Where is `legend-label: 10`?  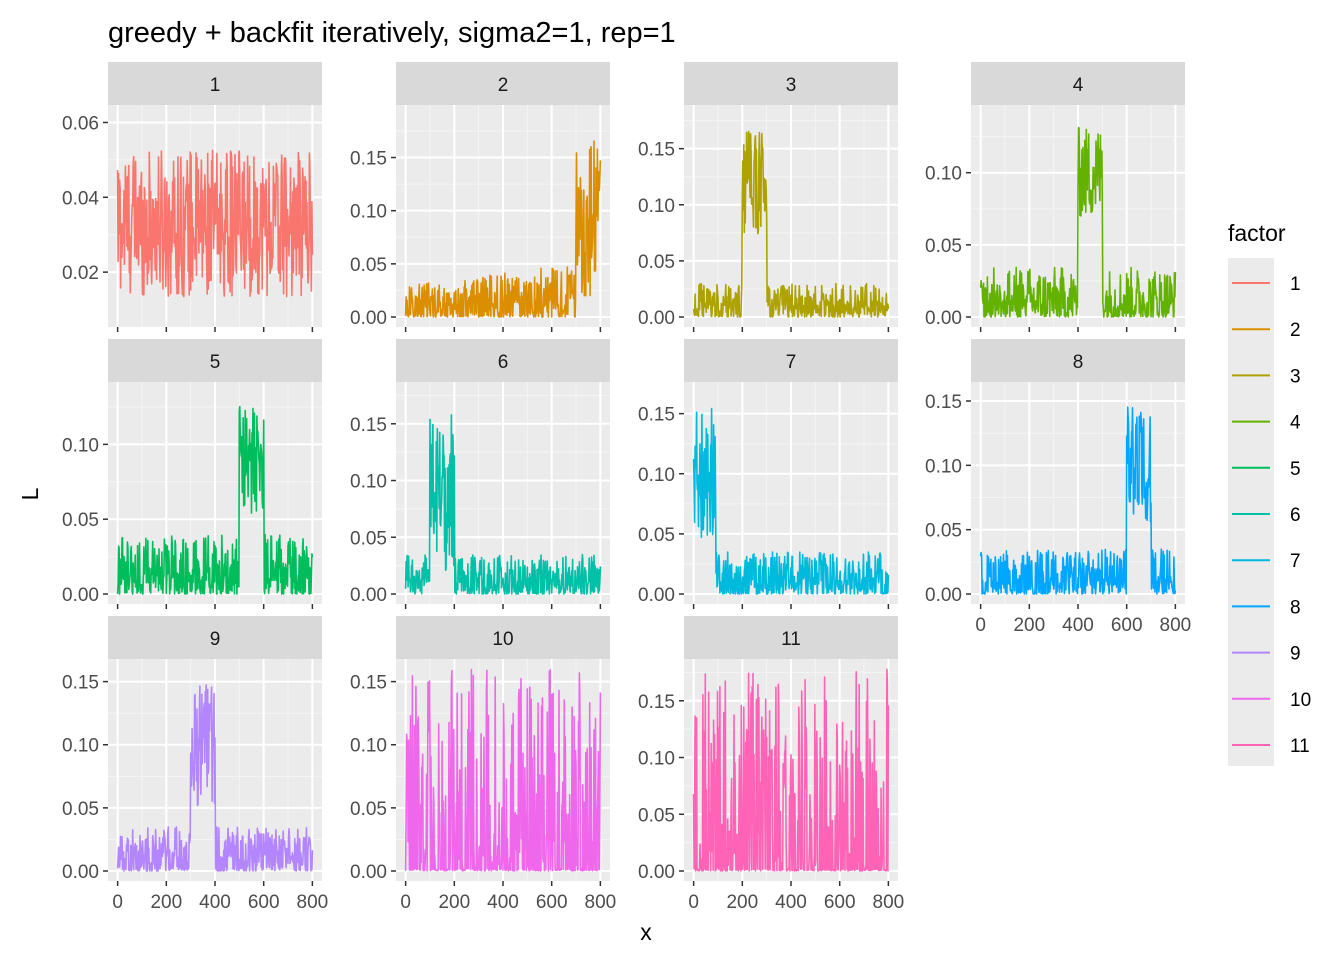 legend-label: 10 is located at coordinates (1300, 700).